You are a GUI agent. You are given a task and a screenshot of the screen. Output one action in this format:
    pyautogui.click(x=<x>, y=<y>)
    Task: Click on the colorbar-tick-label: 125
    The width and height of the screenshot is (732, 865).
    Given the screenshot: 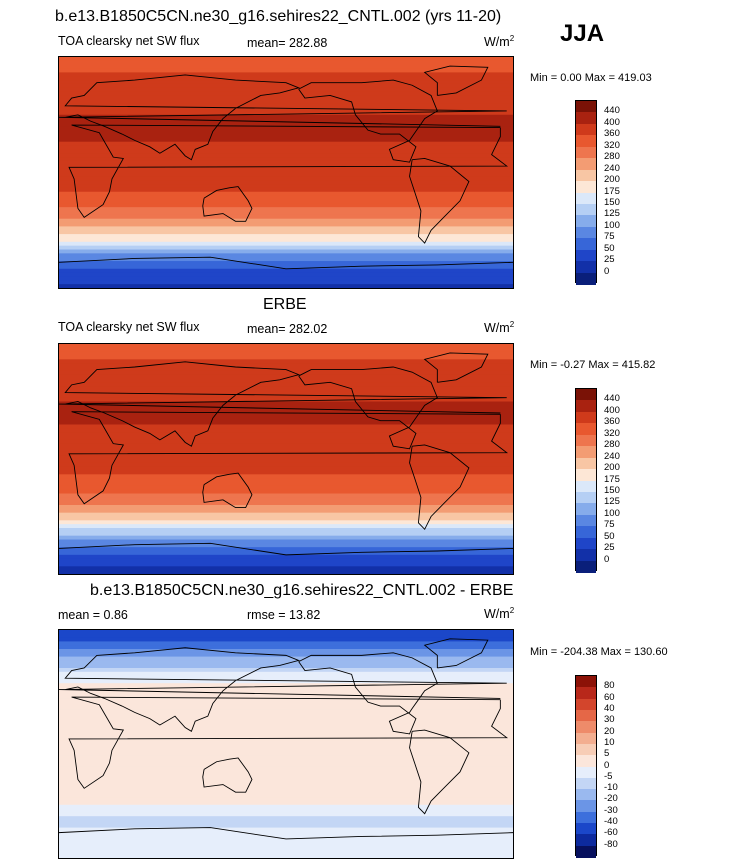 What is the action you would take?
    pyautogui.click(x=612, y=502)
    